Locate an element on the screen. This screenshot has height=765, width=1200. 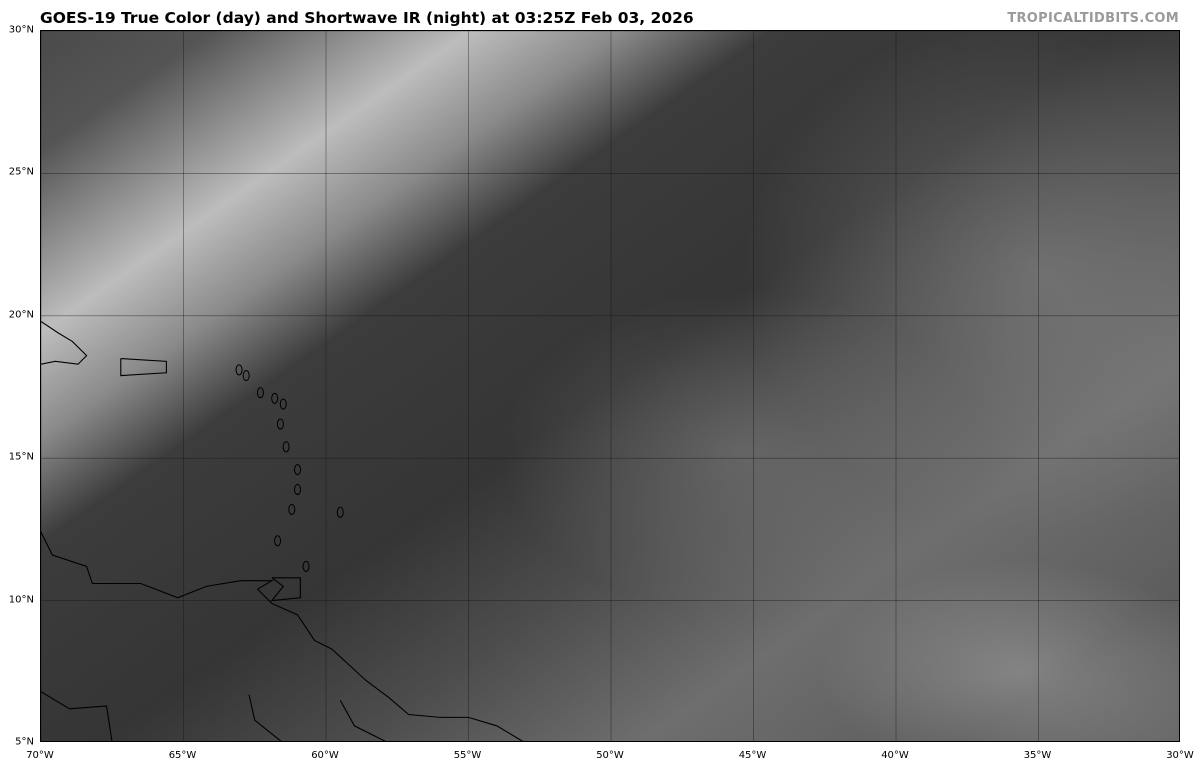
lon-label: 65°W is located at coordinates (182, 755).